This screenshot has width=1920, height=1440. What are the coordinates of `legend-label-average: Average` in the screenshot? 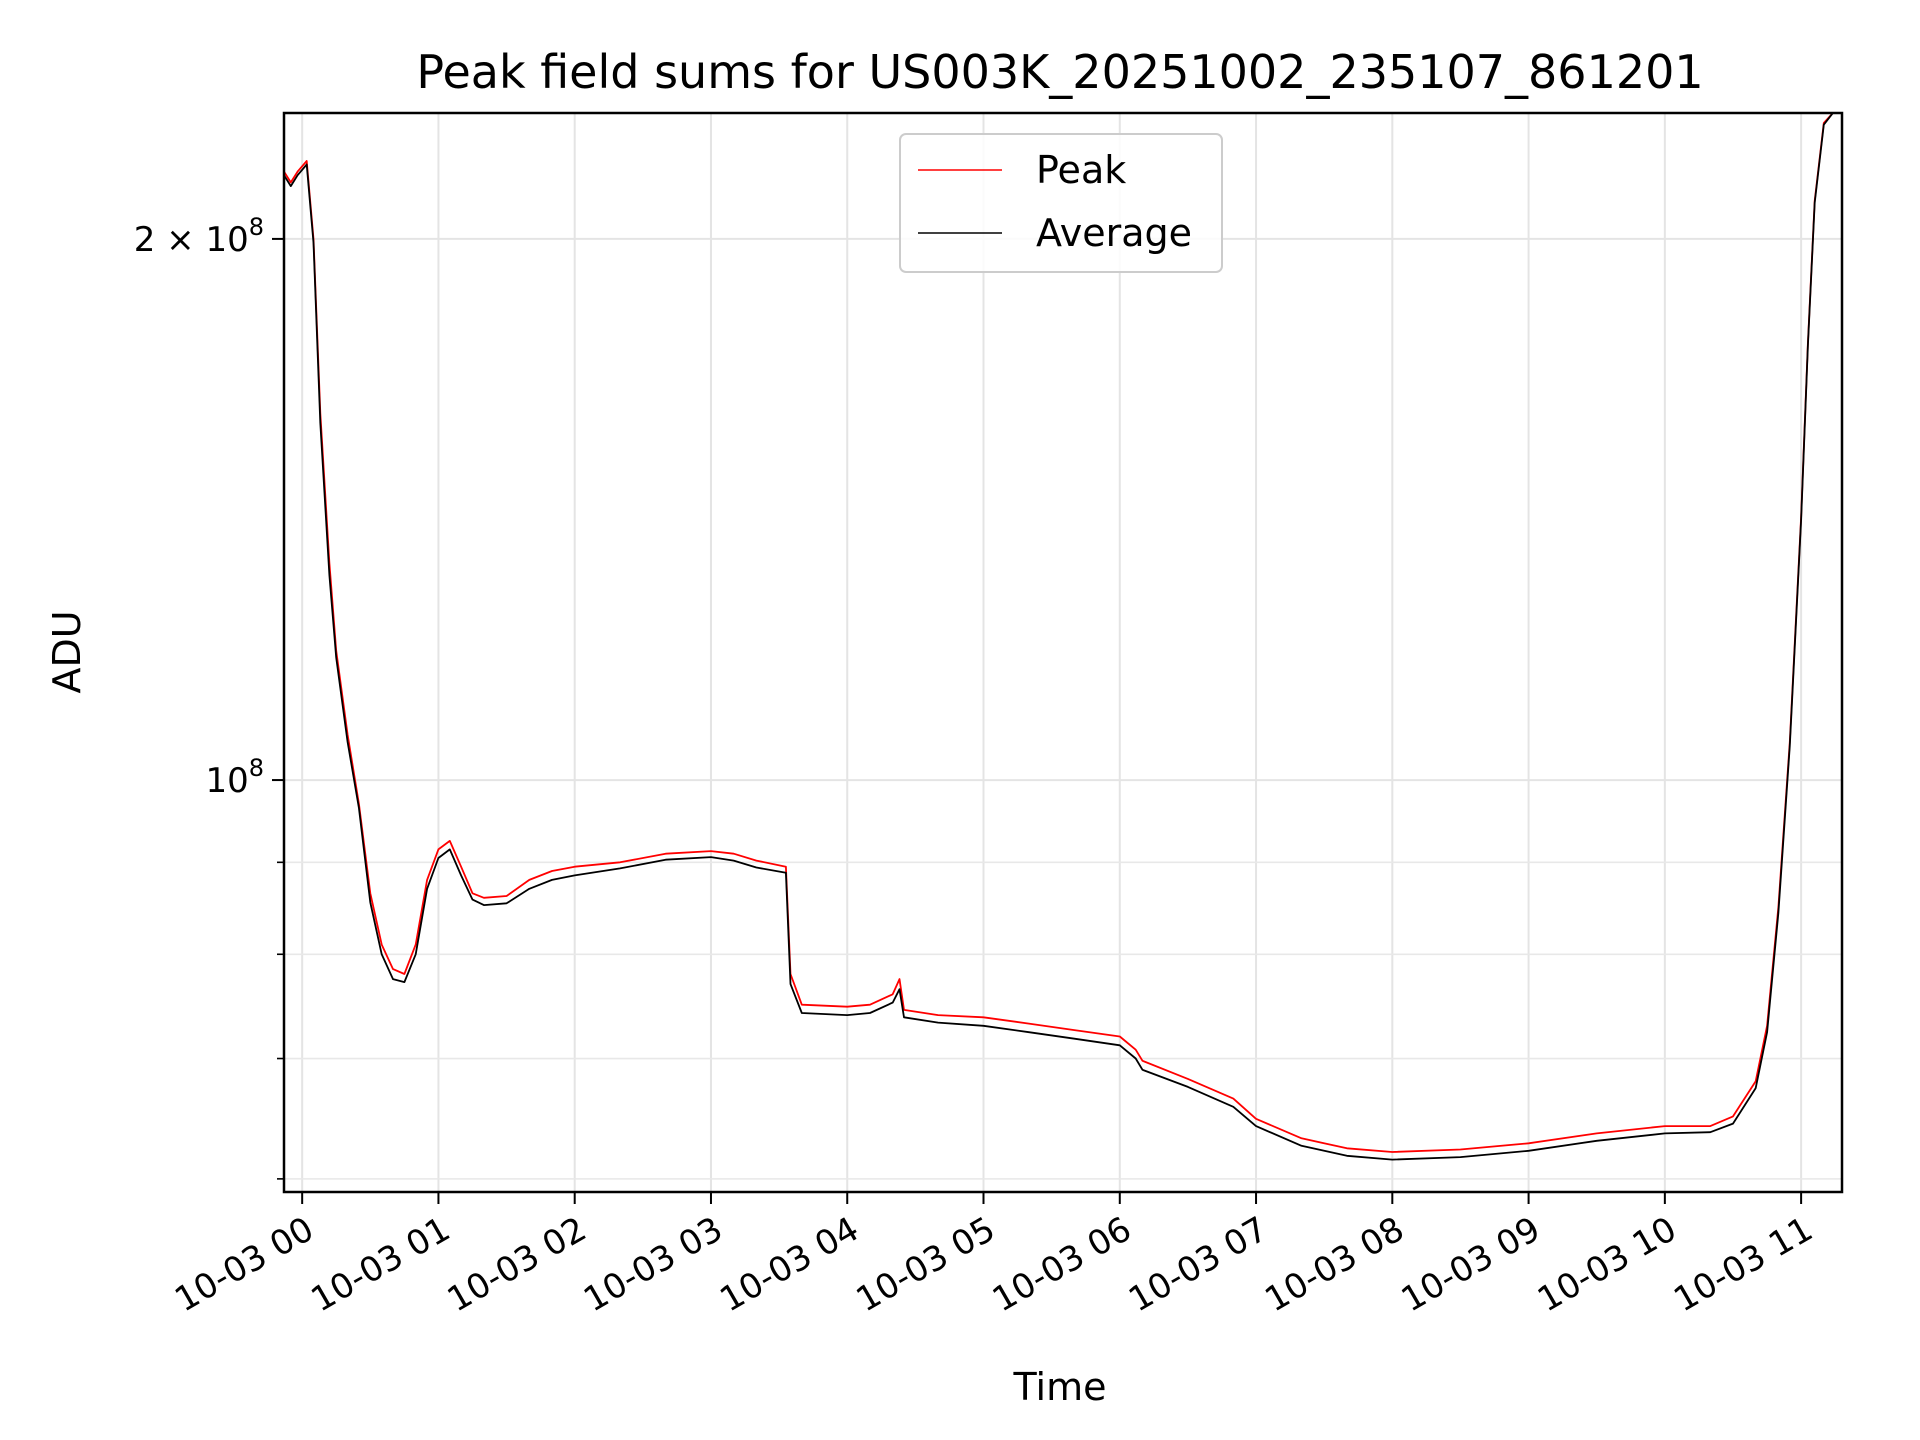 It's located at (1114, 233).